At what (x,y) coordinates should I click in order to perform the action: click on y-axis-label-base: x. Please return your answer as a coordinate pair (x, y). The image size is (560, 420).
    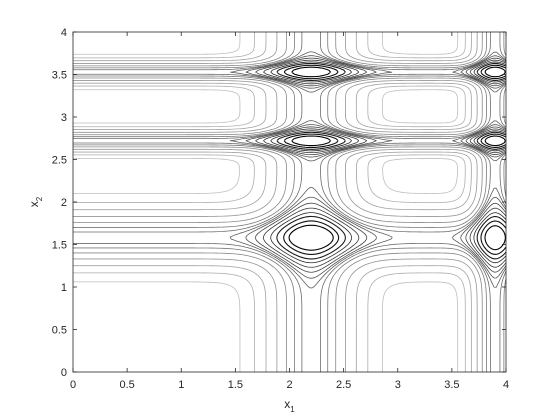
    Looking at the image, I should click on (34, 204).